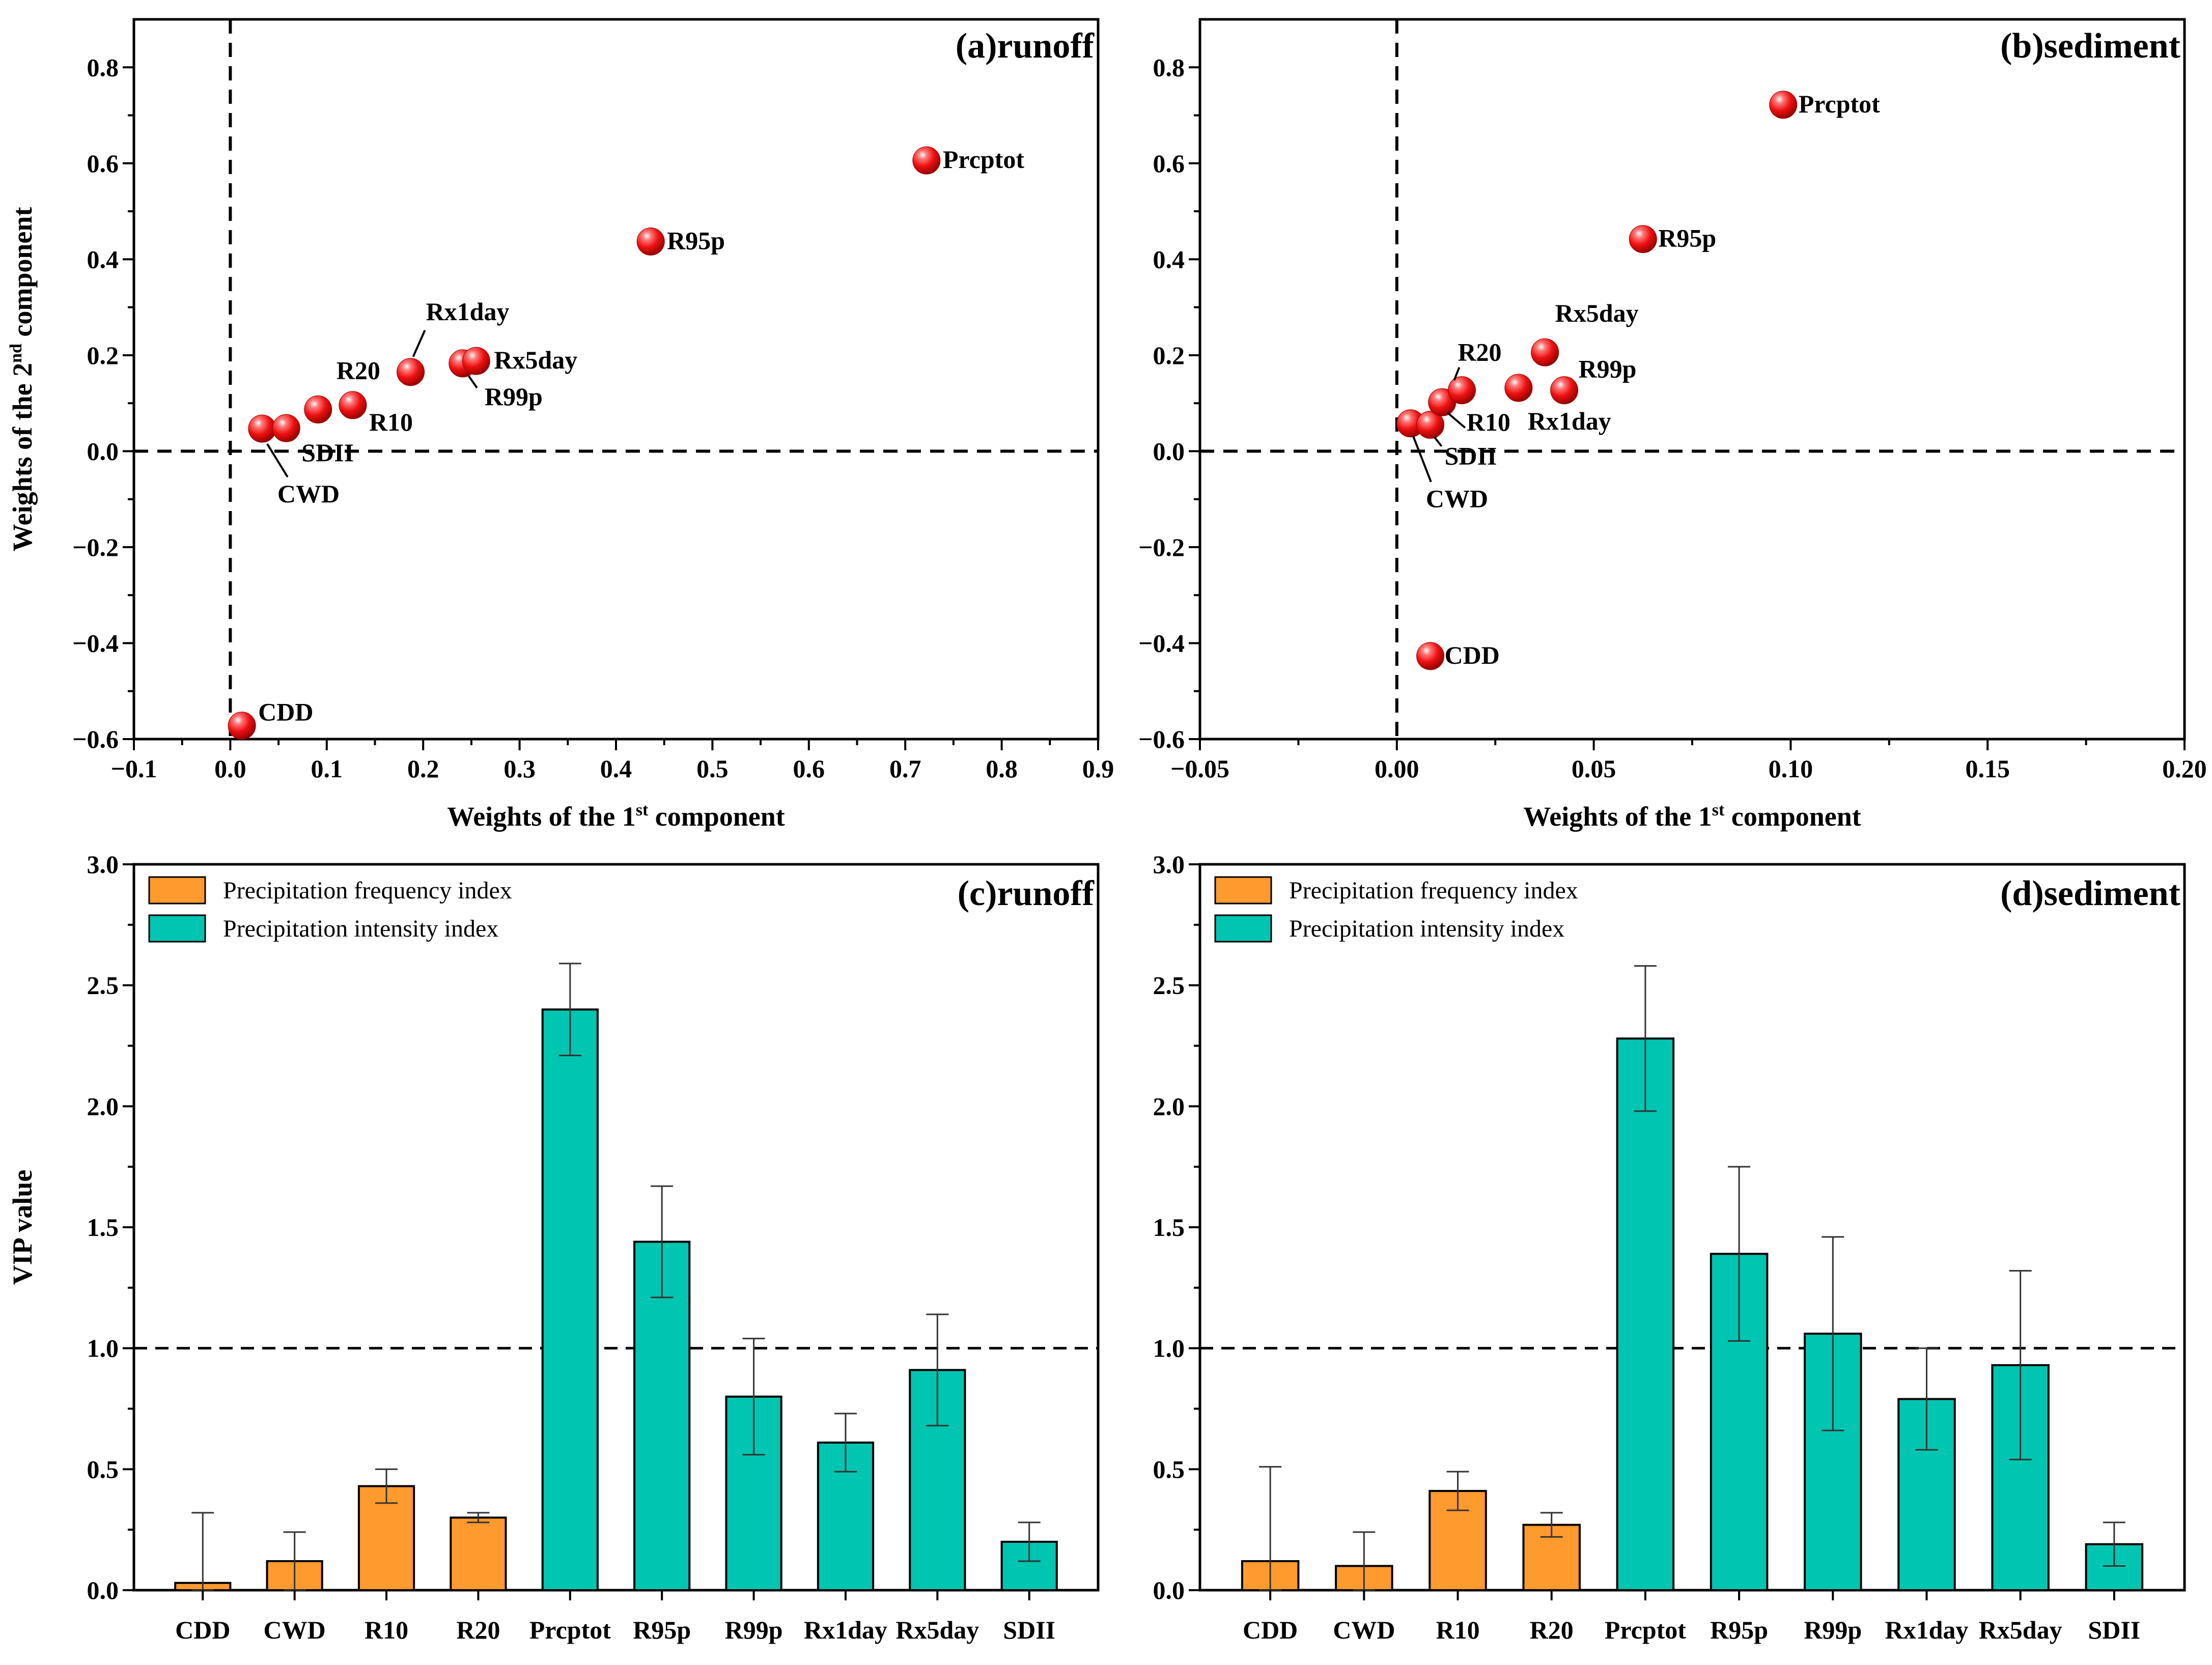  I want to click on x-tick-label-rx1day: Rx1day, so click(1927, 1630).